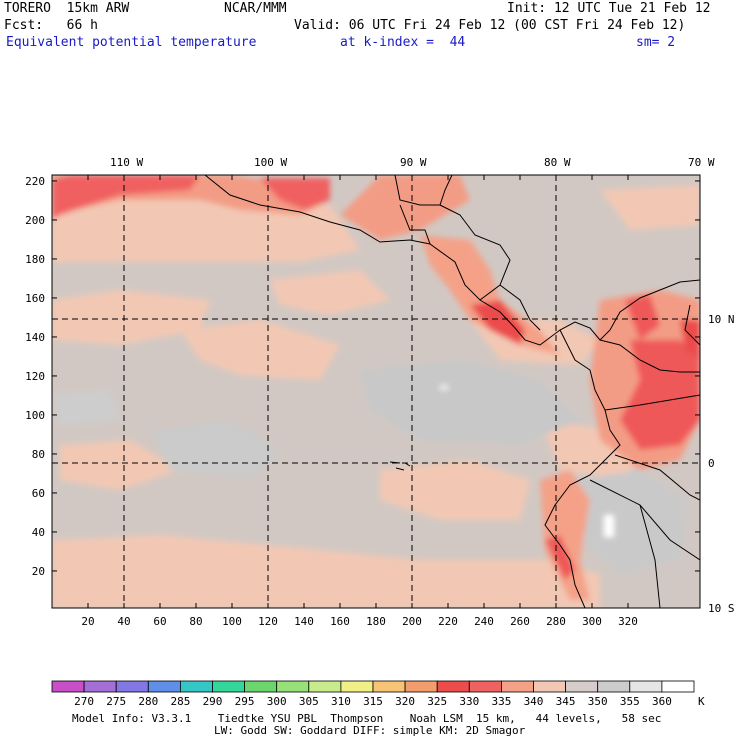  What do you see at coordinates (35, 259) in the screenshot?
I see `y-tick-label: 180` at bounding box center [35, 259].